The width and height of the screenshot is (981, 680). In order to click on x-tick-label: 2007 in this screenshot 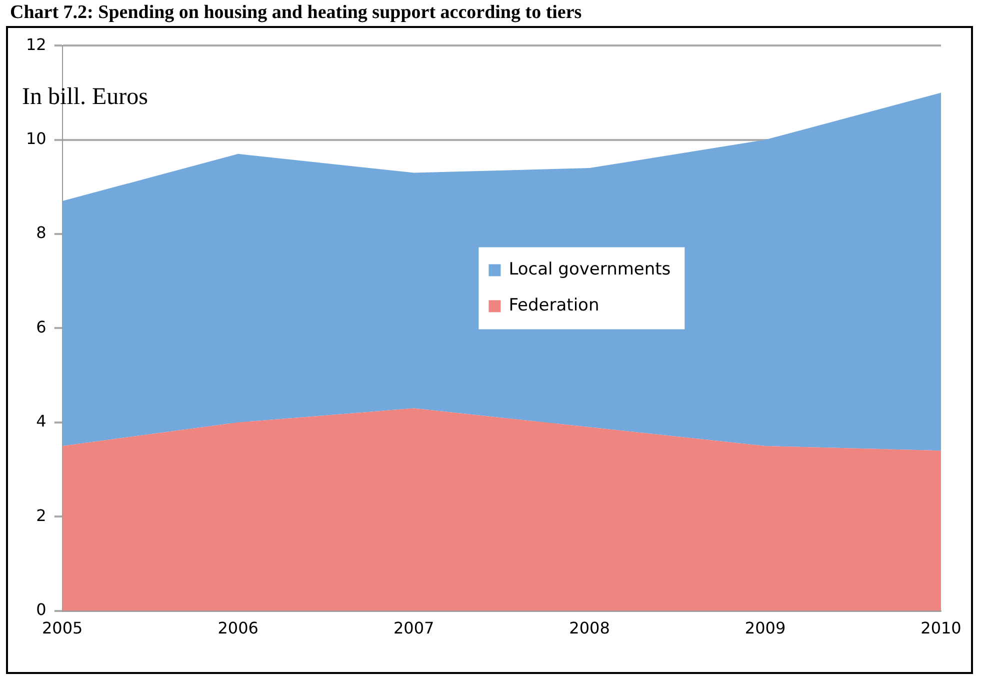, I will do `click(413, 628)`.